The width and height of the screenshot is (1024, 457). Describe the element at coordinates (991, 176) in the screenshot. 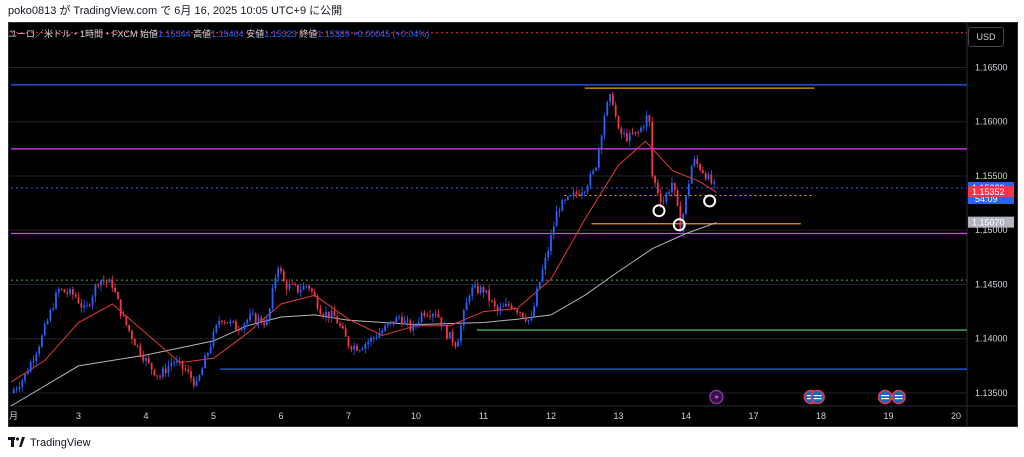

I see `y-tick-label: 1.15500` at that location.